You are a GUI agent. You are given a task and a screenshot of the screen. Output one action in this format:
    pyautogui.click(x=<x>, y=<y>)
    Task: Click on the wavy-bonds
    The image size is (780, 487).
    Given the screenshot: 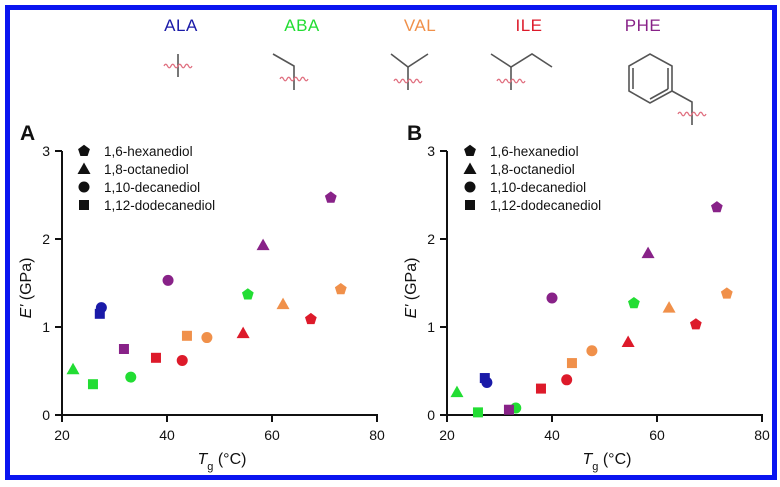 What is the action you would take?
    pyautogui.click(x=435, y=90)
    